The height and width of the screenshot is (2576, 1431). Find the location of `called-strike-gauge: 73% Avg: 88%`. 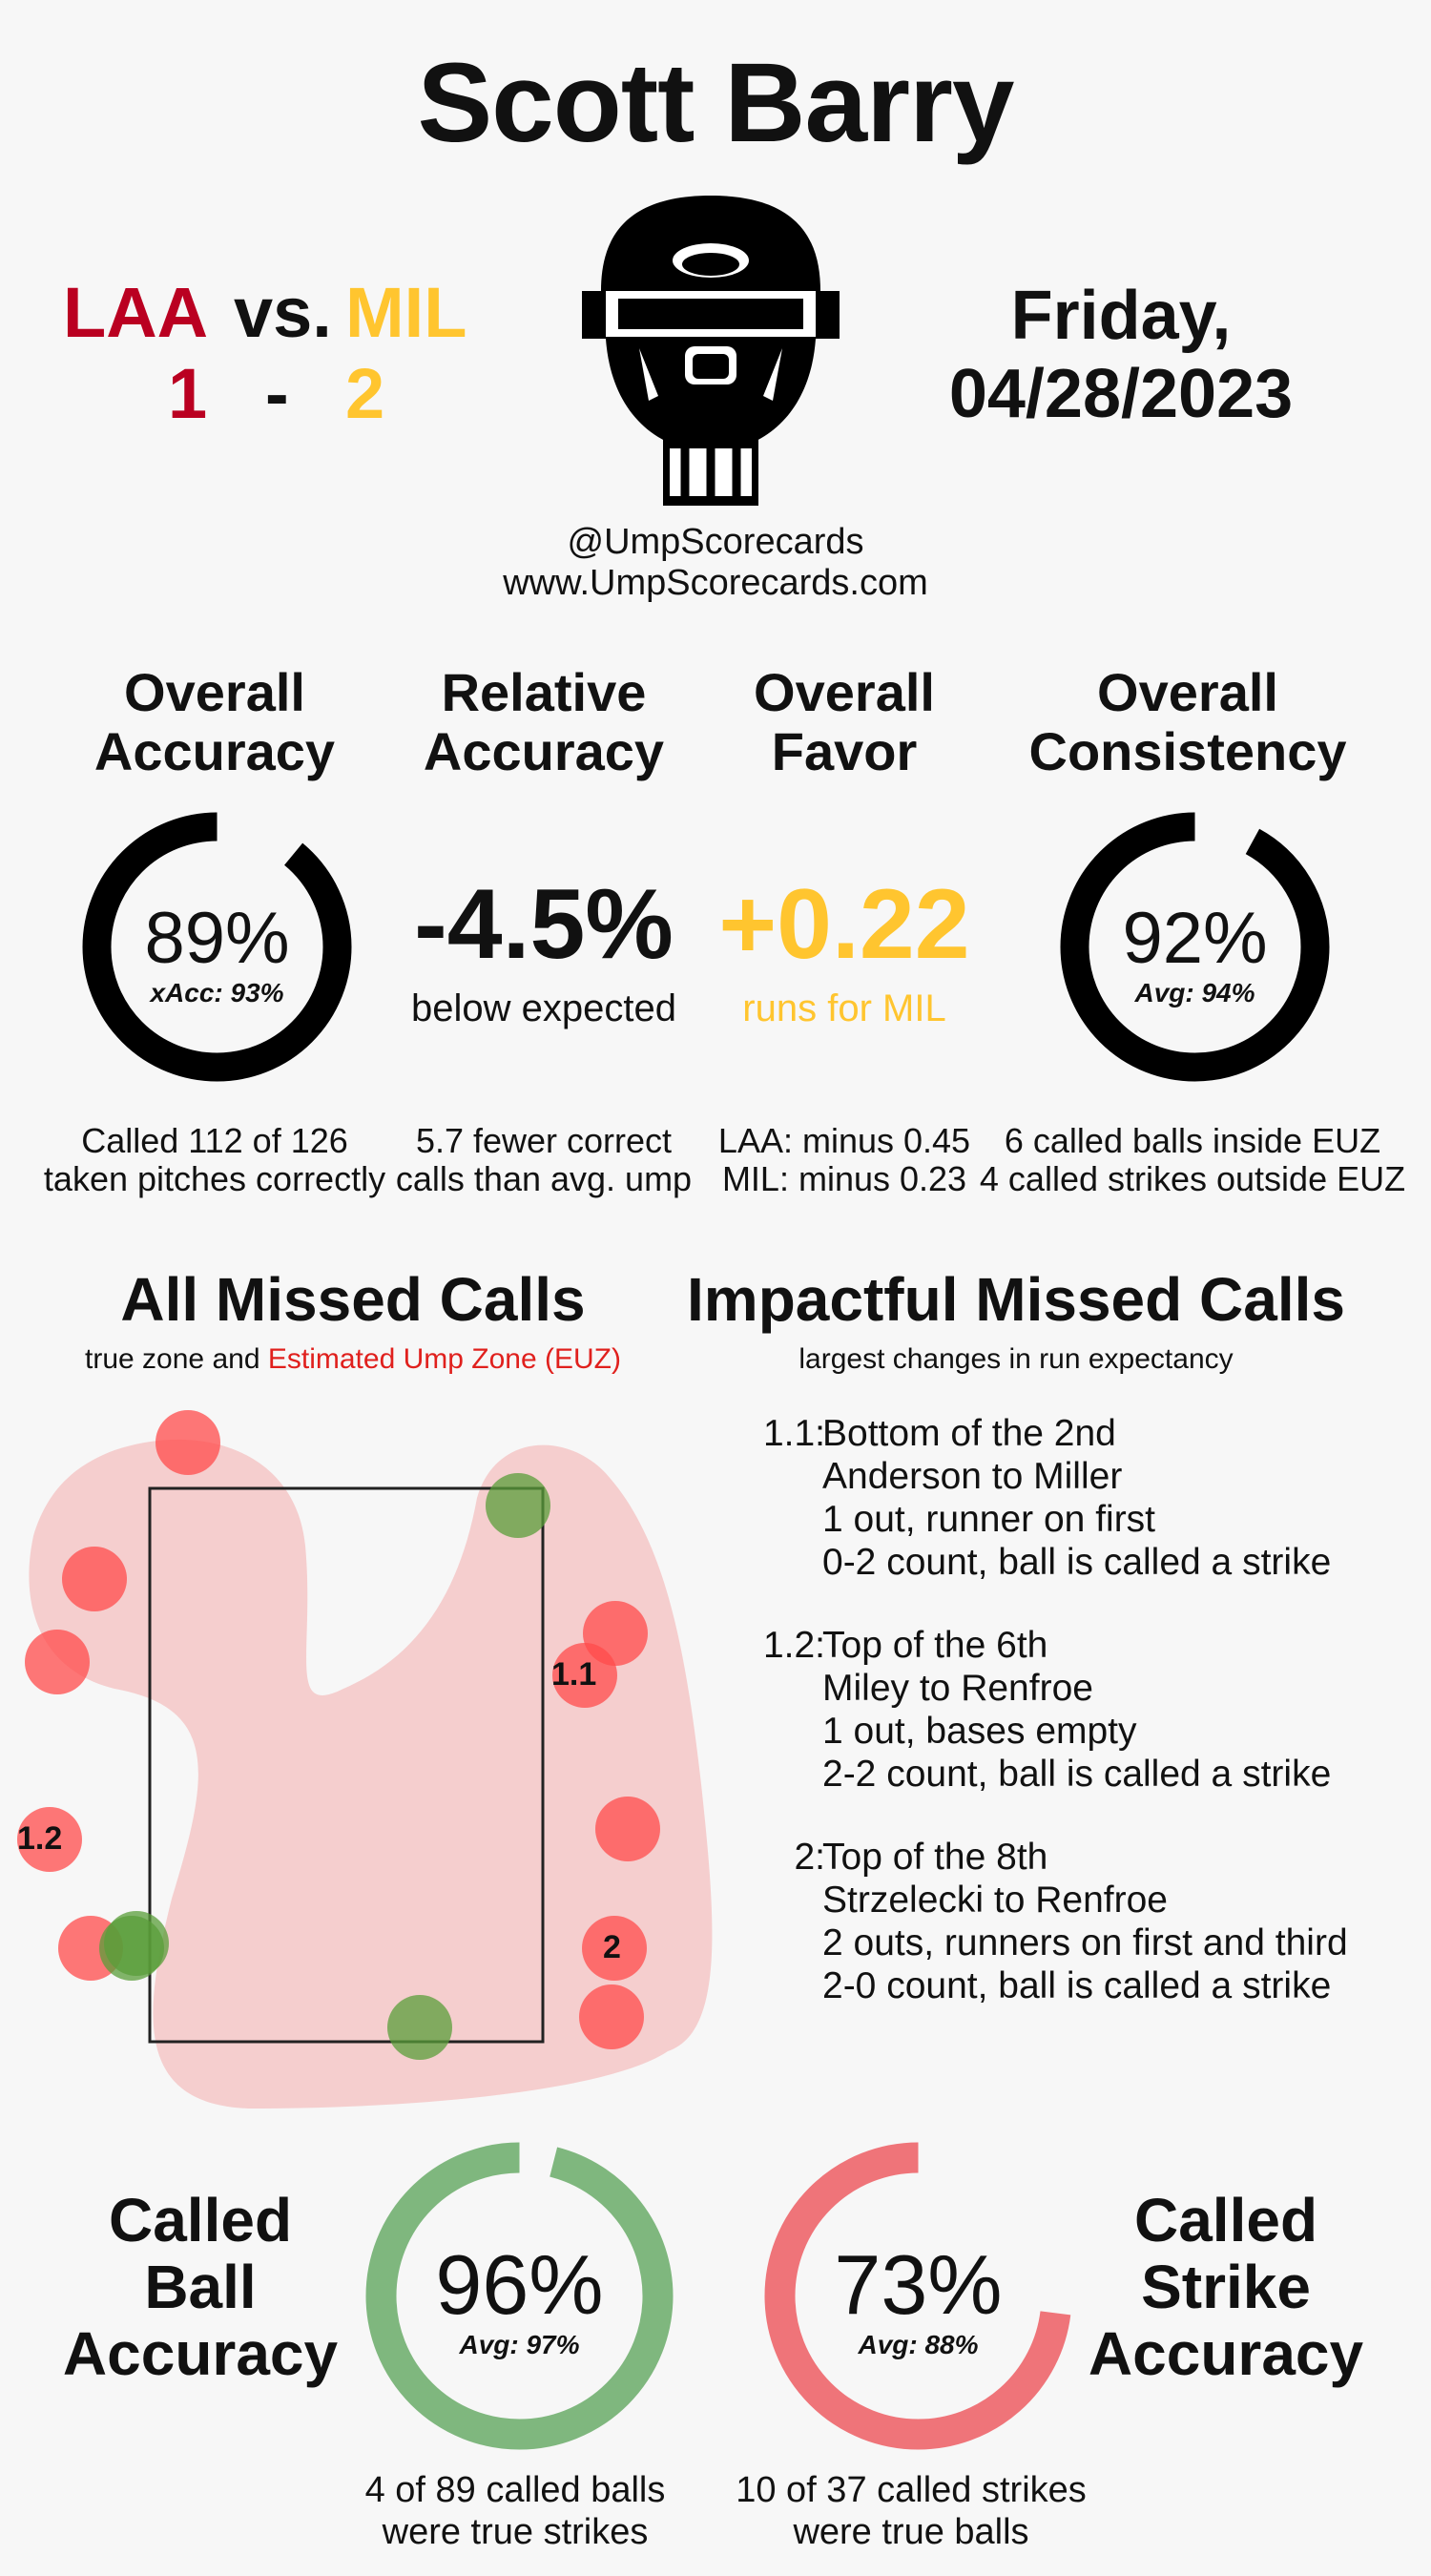

called-strike-gauge: 73% Avg: 88% is located at coordinates (918, 2296).